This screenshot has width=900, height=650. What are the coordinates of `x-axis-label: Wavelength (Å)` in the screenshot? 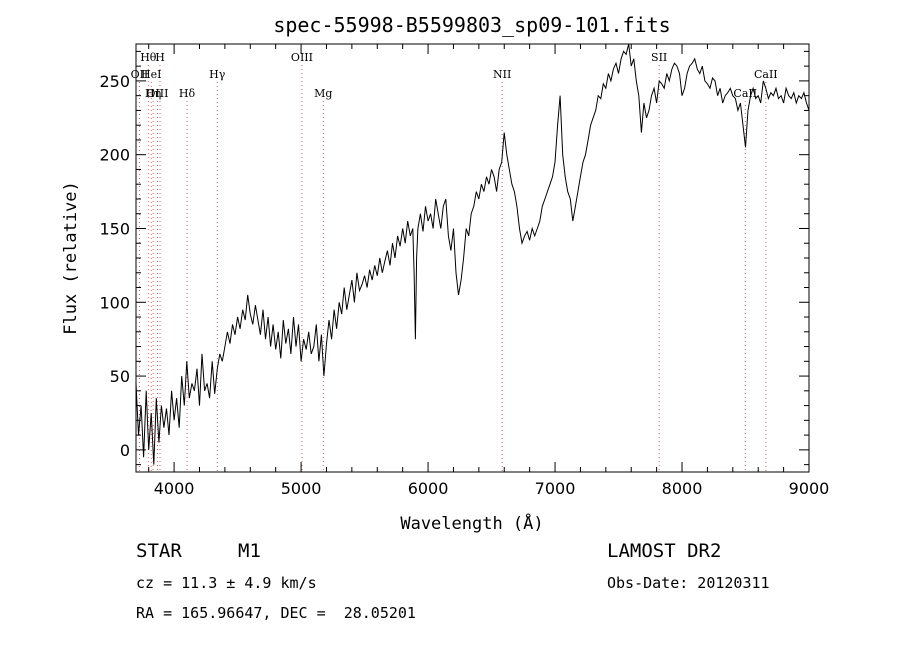 It's located at (471, 523).